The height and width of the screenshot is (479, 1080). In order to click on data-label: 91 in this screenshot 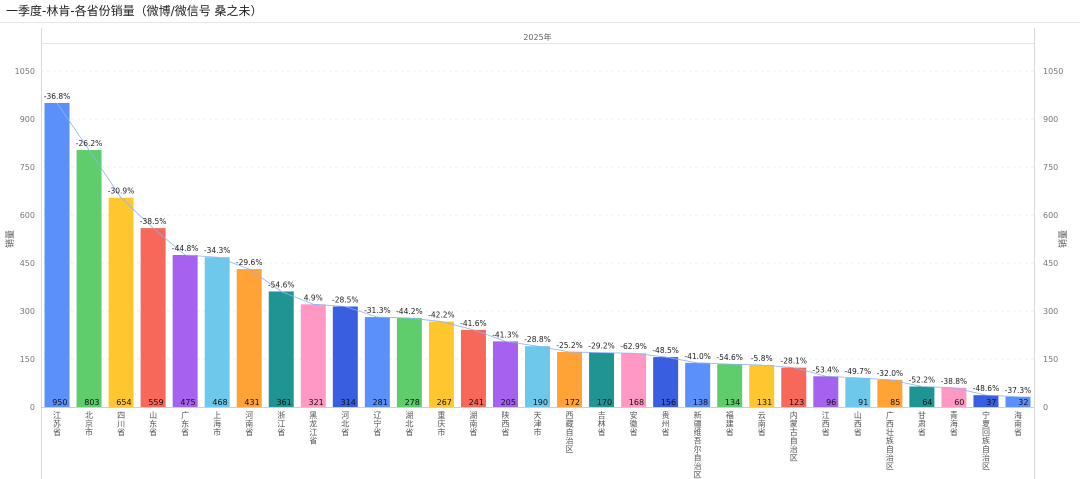, I will do `click(863, 402)`.